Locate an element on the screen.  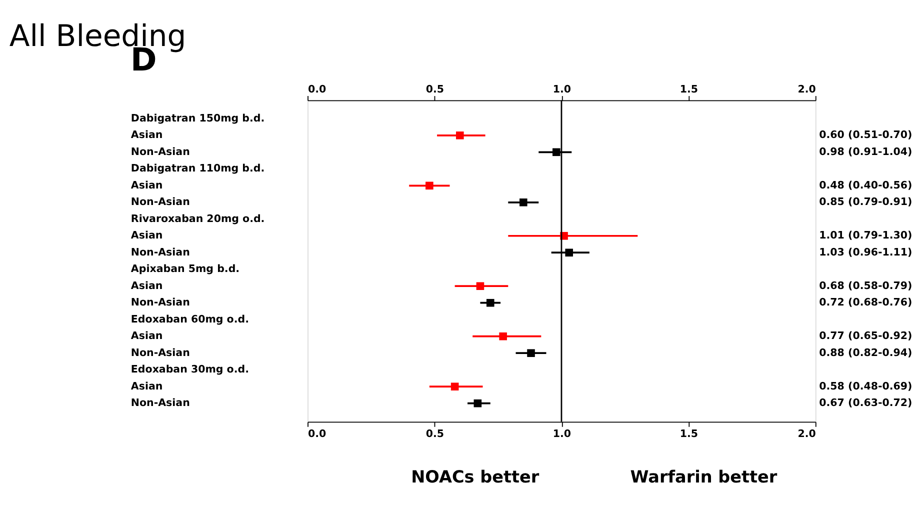
x-tick-label: 0.0 is located at coordinates (317, 89).